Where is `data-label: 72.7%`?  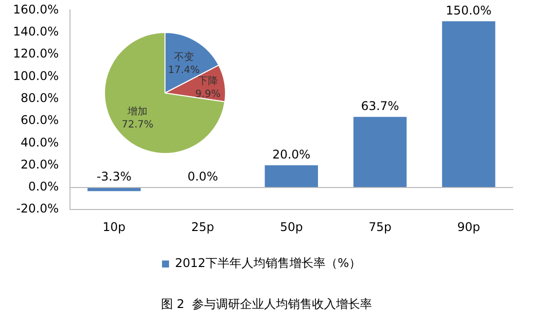 data-label: 72.7% is located at coordinates (138, 125).